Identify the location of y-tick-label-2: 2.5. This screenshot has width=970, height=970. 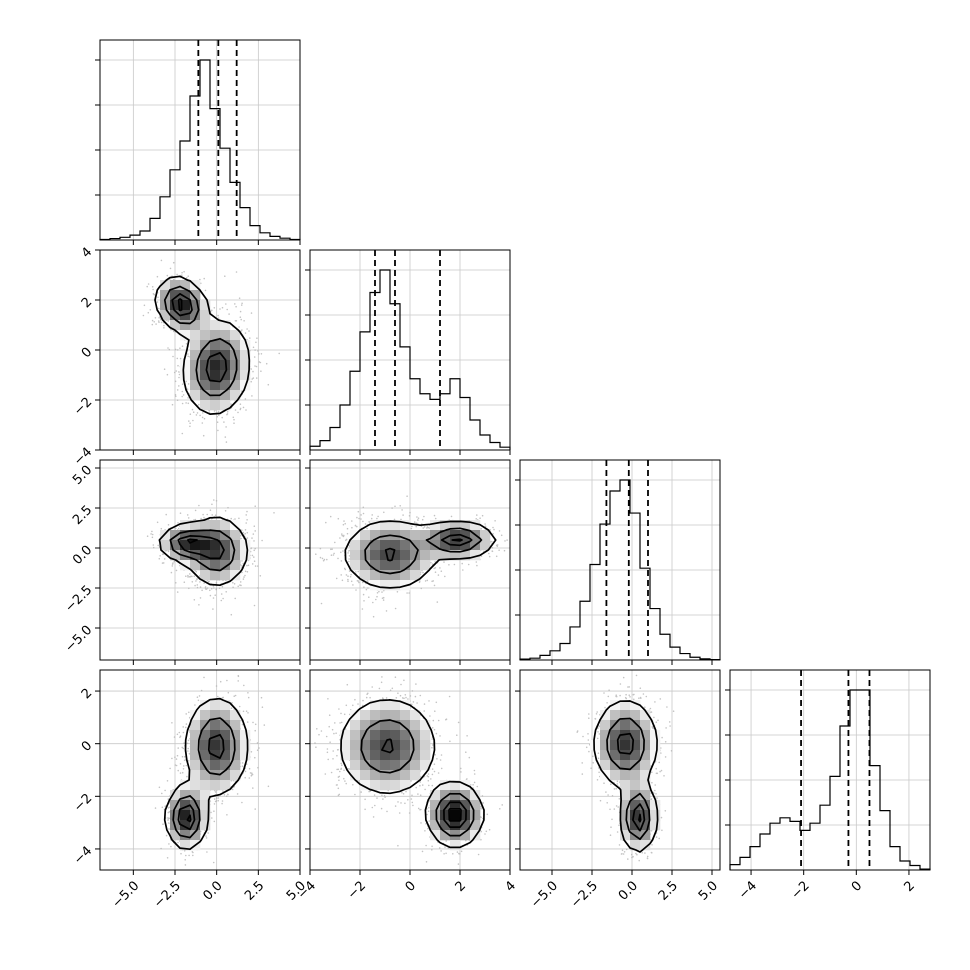
(82, 515).